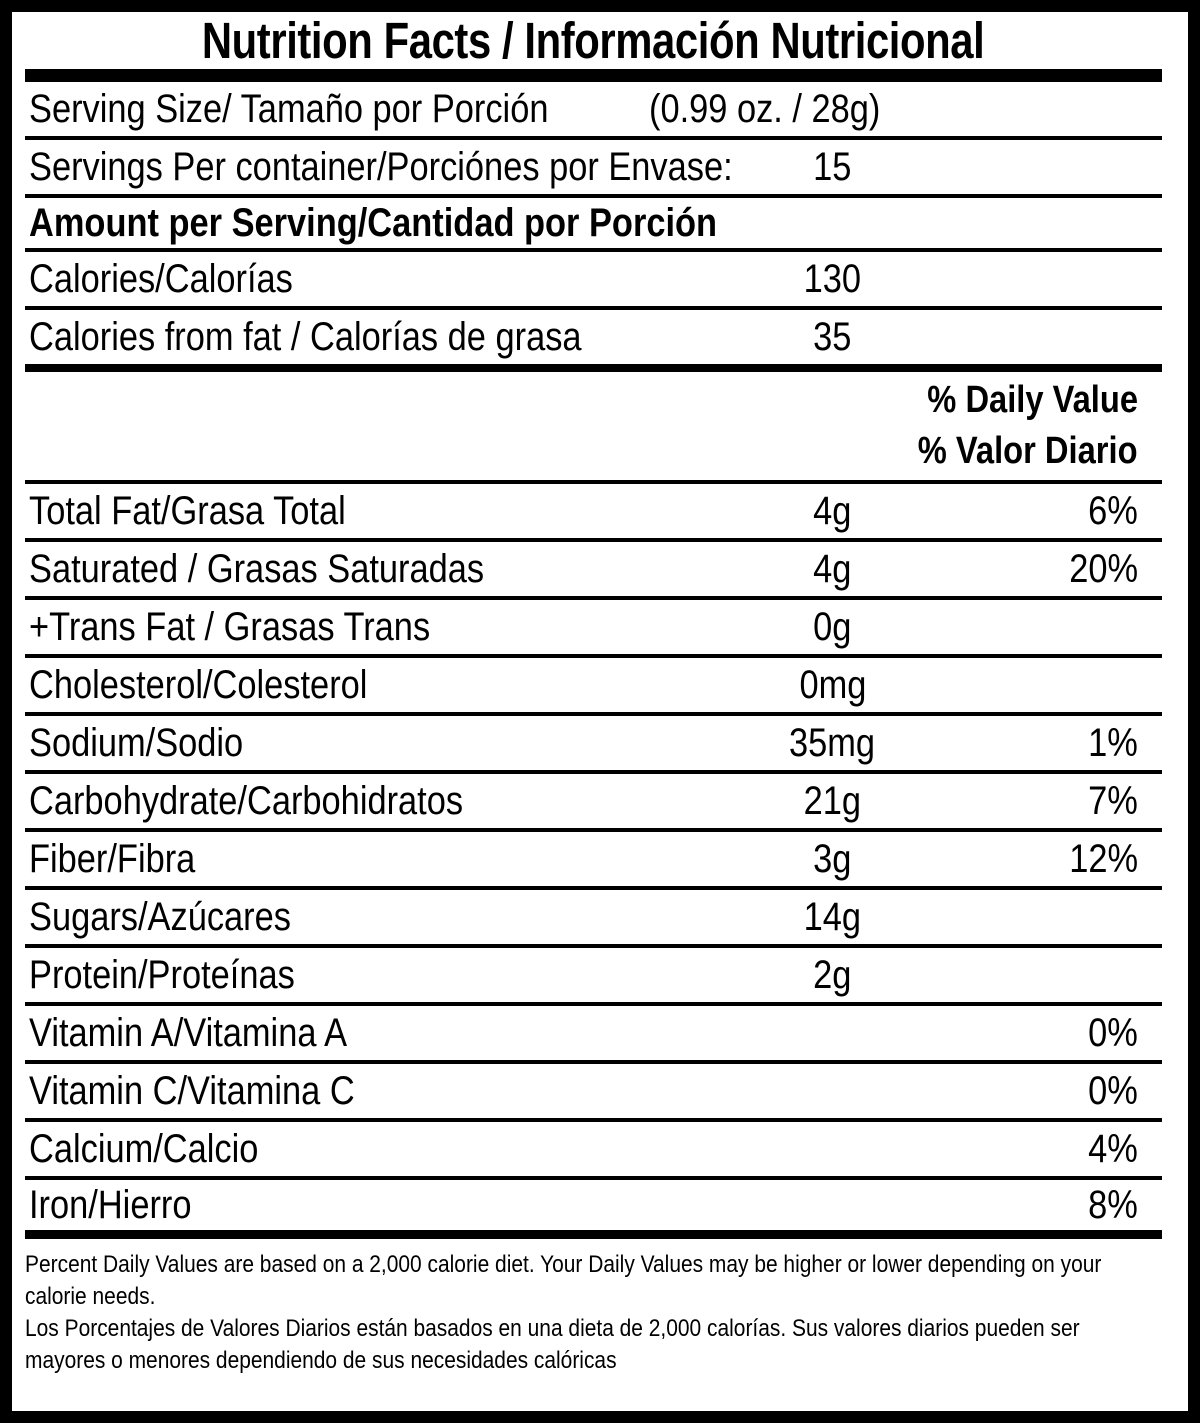  Describe the element at coordinates (593, 1234) in the screenshot. I see `footnote-divider-bar` at that location.